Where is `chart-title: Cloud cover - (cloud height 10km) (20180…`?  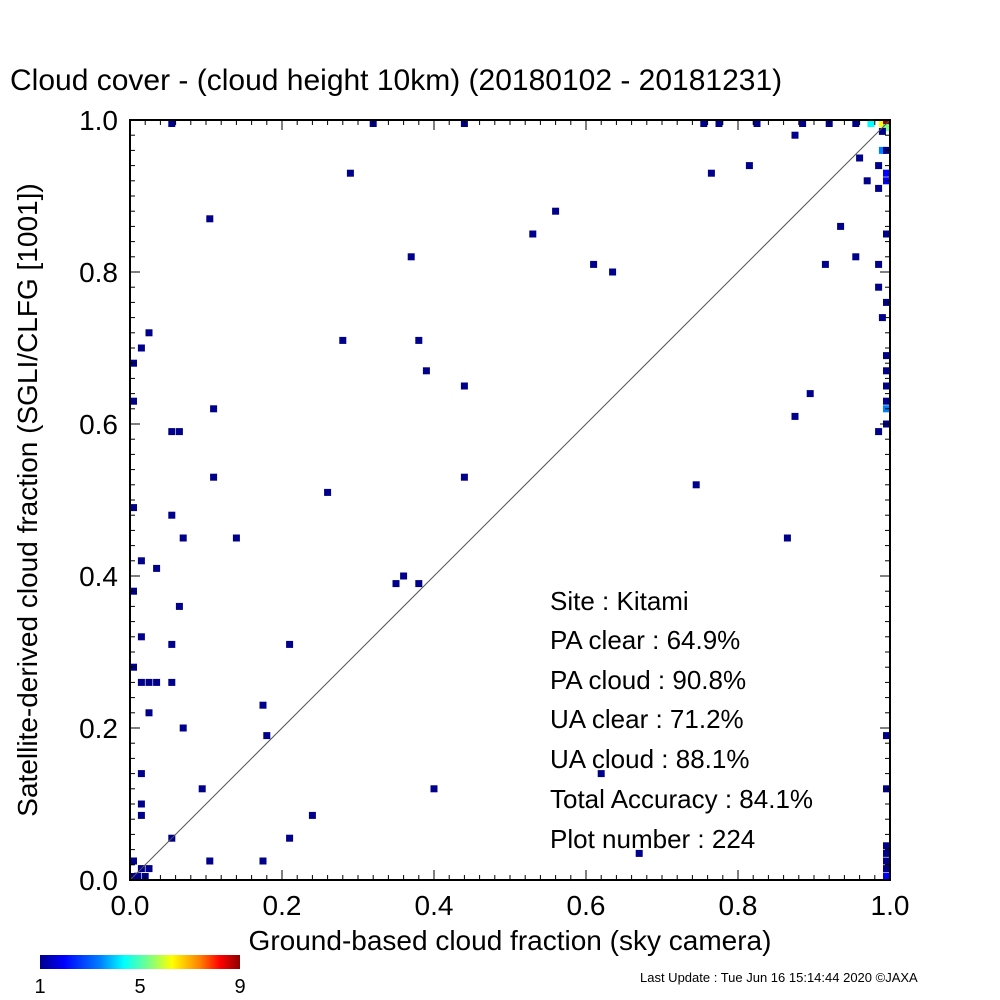
chart-title: Cloud cover - (cloud height 10km) (20180… is located at coordinates (396, 80).